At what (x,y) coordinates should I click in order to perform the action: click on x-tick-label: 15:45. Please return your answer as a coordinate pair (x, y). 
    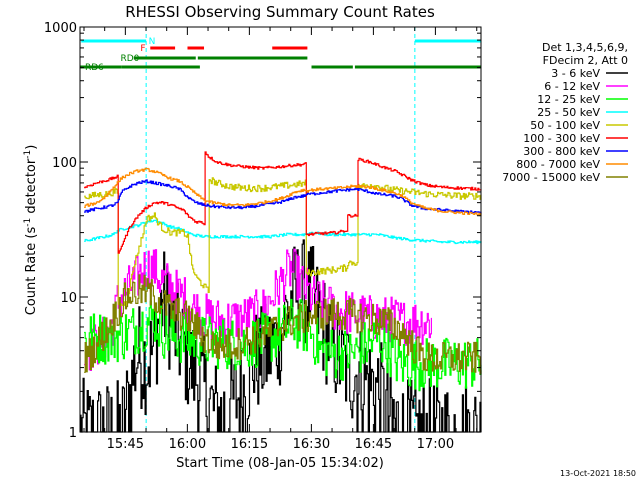
    Looking at the image, I should click on (125, 444).